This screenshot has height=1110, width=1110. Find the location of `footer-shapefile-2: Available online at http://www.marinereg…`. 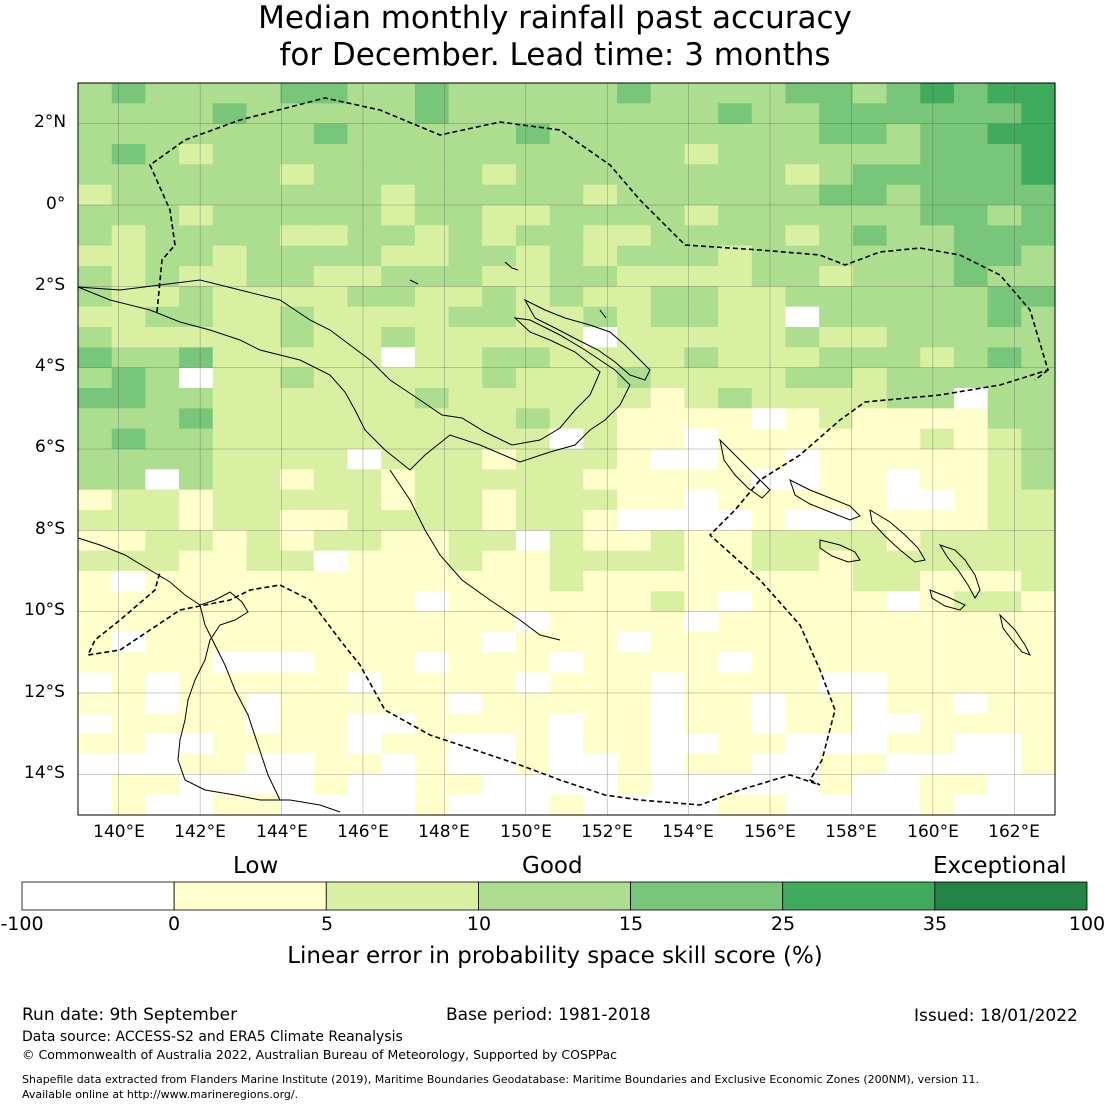

footer-shapefile-2: Available online at http://www.marinereg… is located at coordinates (160, 1094).